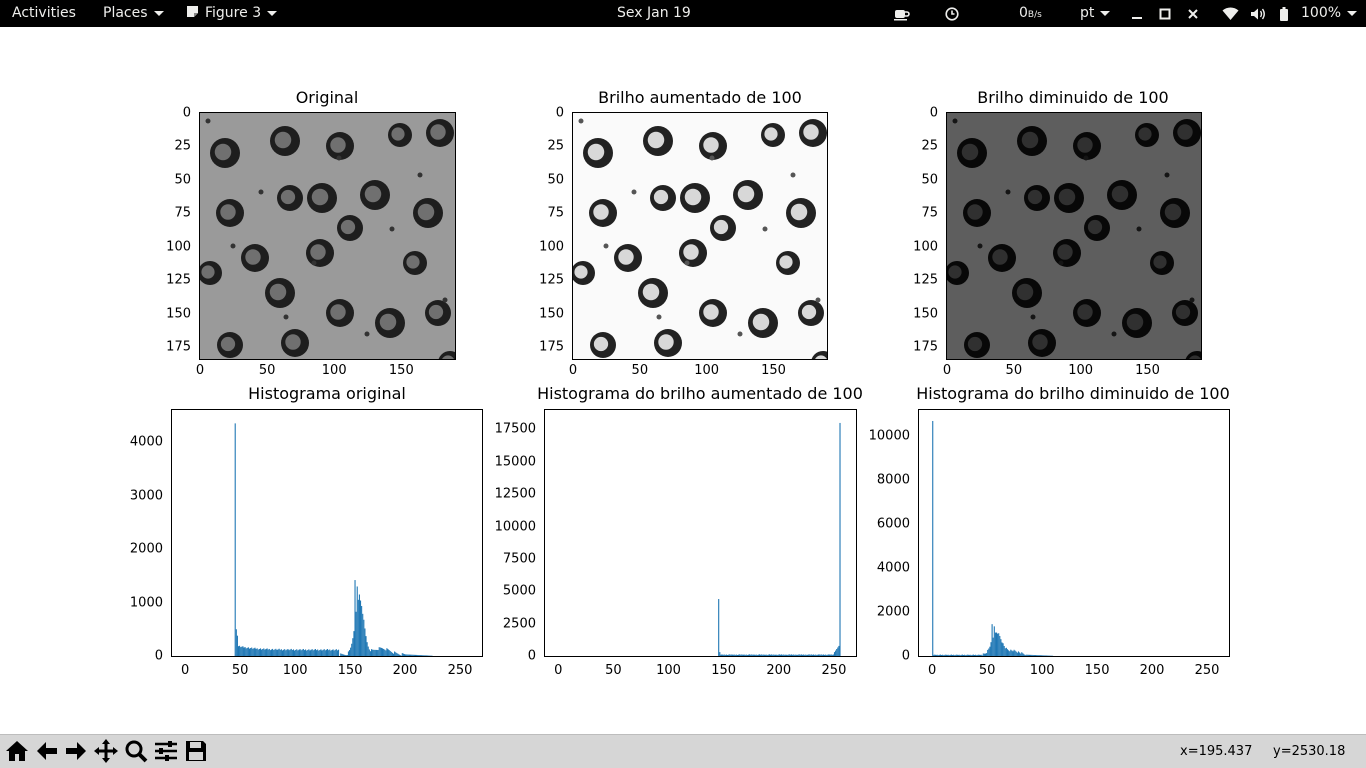 The height and width of the screenshot is (768, 1366). I want to click on places-menu: Places, so click(133, 13).